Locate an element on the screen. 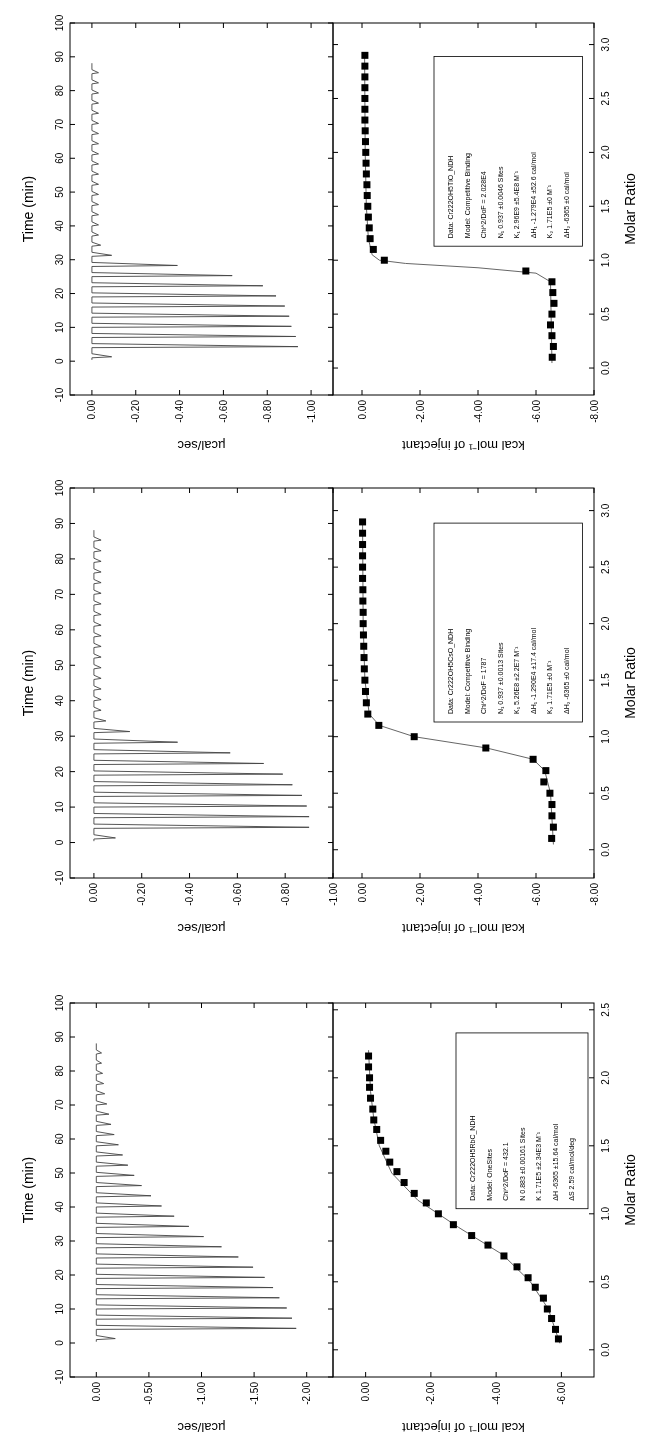 The width and height of the screenshot is (653, 1450). x-tick-label: -0.20 is located at coordinates (136, 411).